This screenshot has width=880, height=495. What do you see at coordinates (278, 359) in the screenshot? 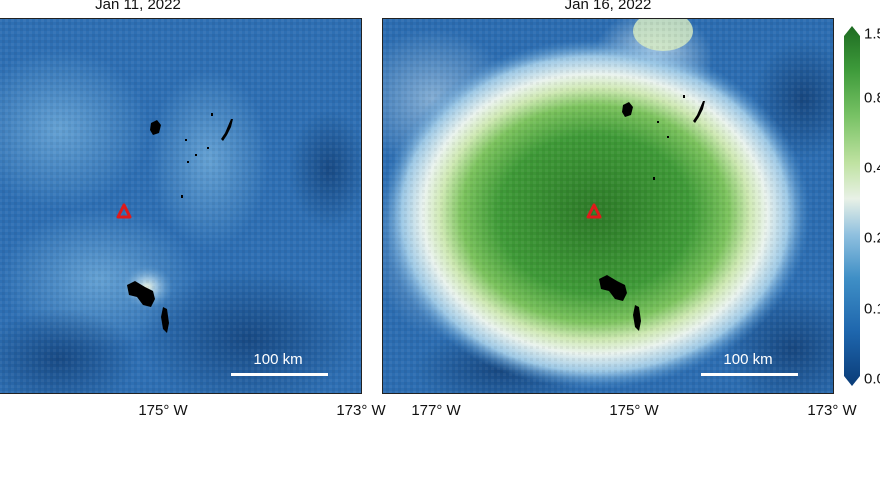
I see `scalebar-label-left: 100 km` at bounding box center [278, 359].